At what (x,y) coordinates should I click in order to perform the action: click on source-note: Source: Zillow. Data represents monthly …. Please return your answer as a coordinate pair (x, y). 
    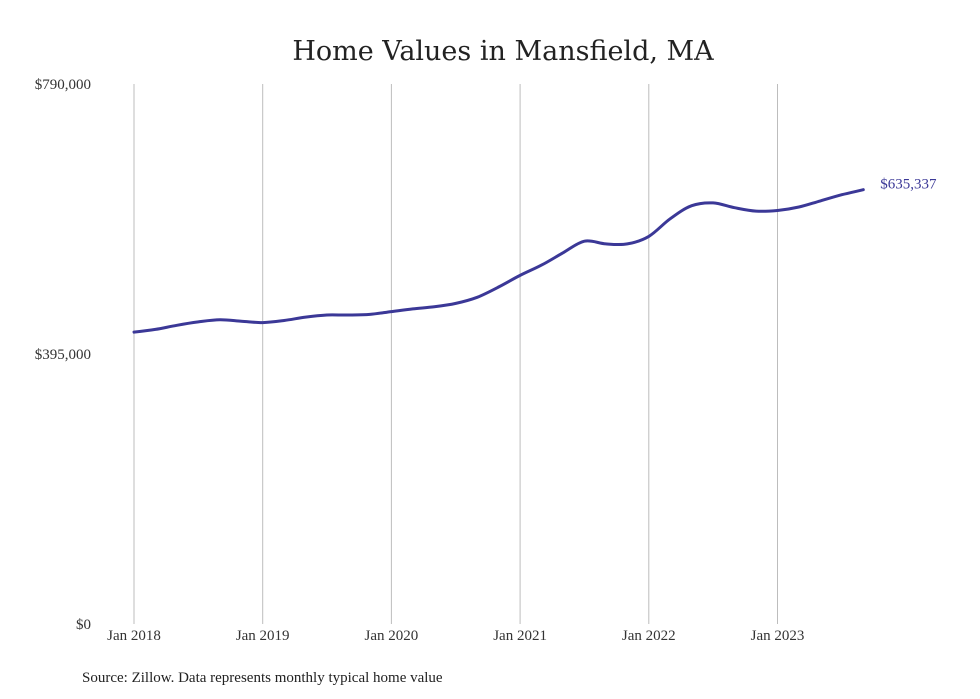
    Looking at the image, I should click on (262, 678).